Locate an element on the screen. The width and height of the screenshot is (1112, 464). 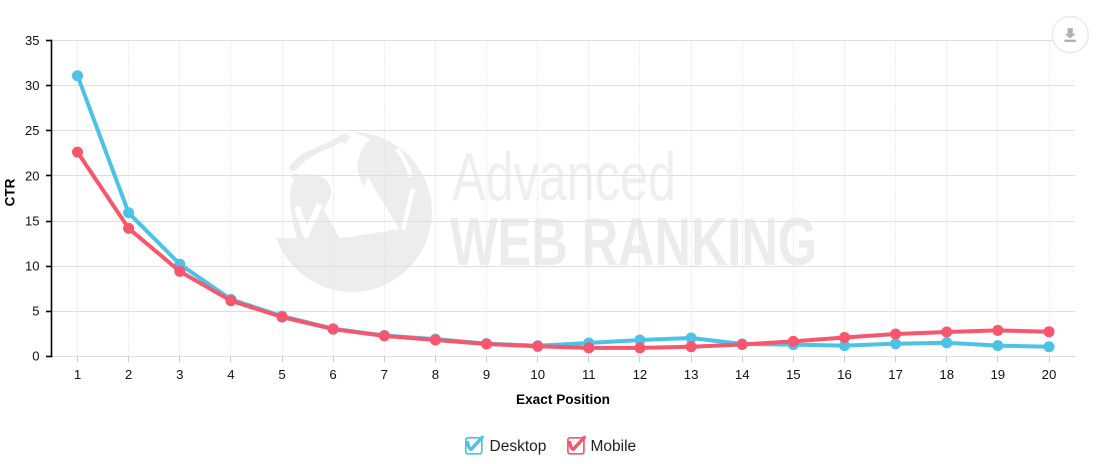
svg-text: 17 is located at coordinates (895, 374).